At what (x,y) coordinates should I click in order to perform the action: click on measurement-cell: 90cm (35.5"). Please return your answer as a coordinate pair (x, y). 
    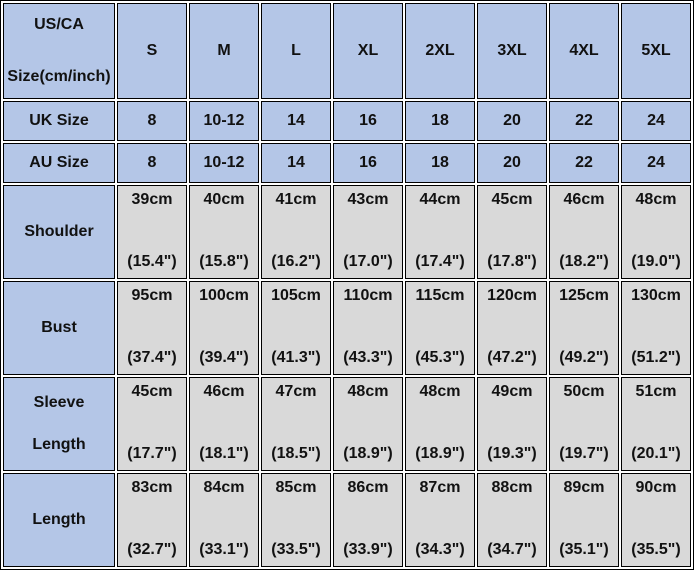
    Looking at the image, I should click on (656, 520).